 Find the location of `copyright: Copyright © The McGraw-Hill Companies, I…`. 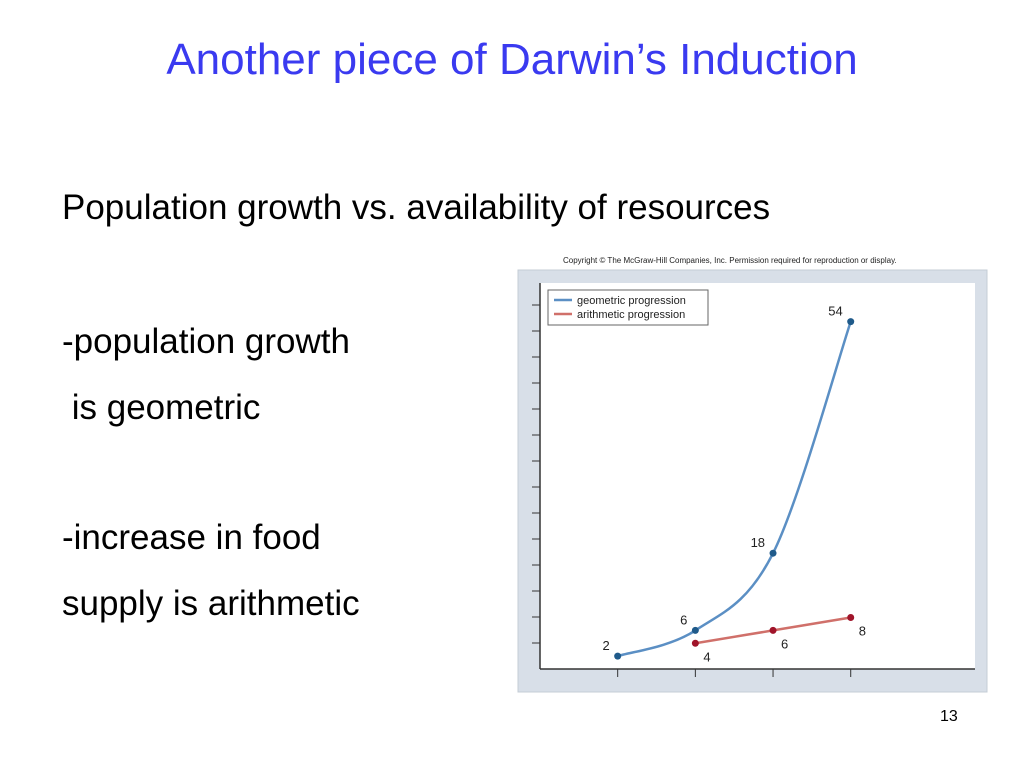

copyright: Copyright © The McGraw-Hill Companies, I… is located at coordinates (730, 260).